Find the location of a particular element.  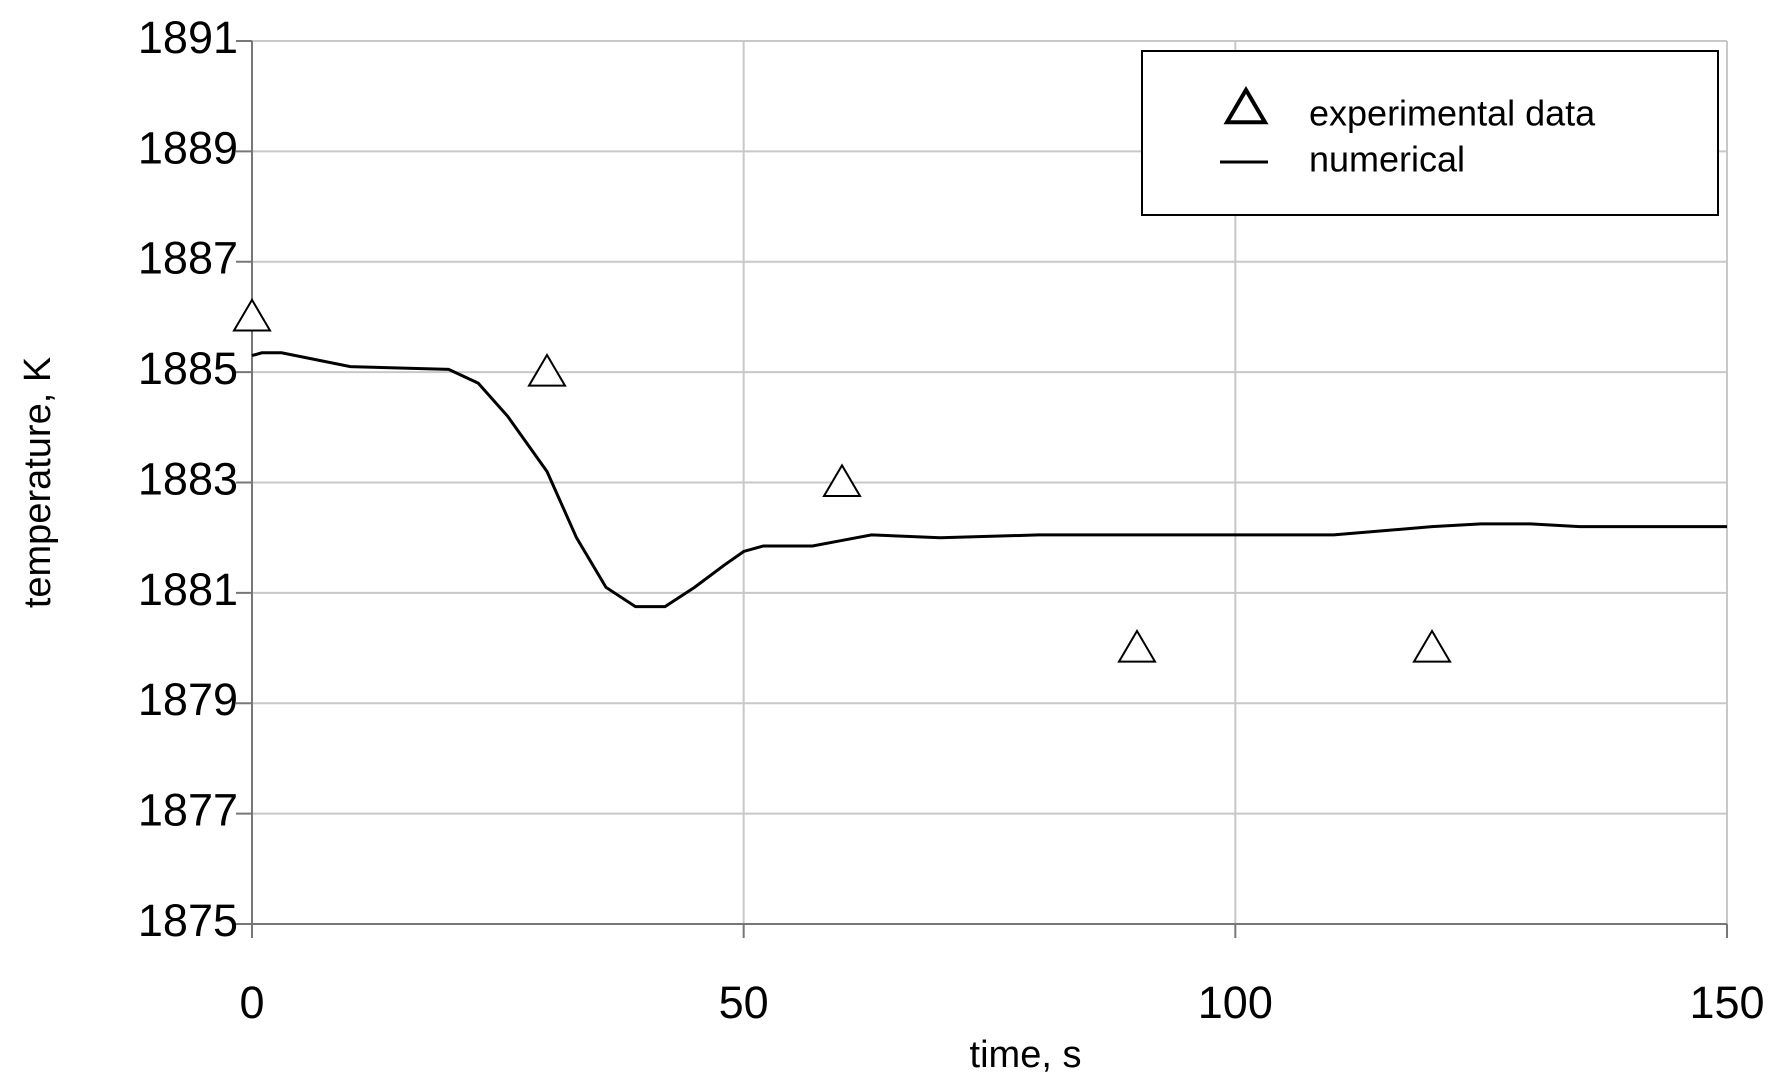

x-tick-label: 100 is located at coordinates (1235, 1002).